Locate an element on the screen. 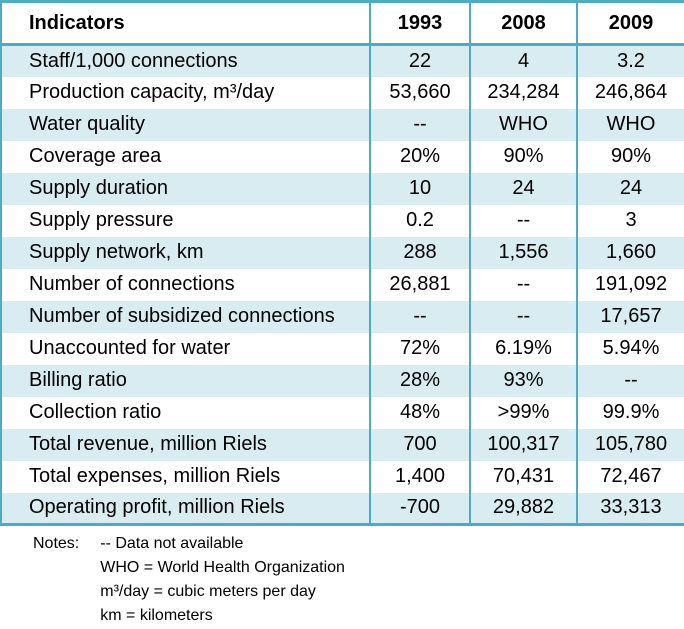  indicator-label: Supply pressure is located at coordinates (185, 220).